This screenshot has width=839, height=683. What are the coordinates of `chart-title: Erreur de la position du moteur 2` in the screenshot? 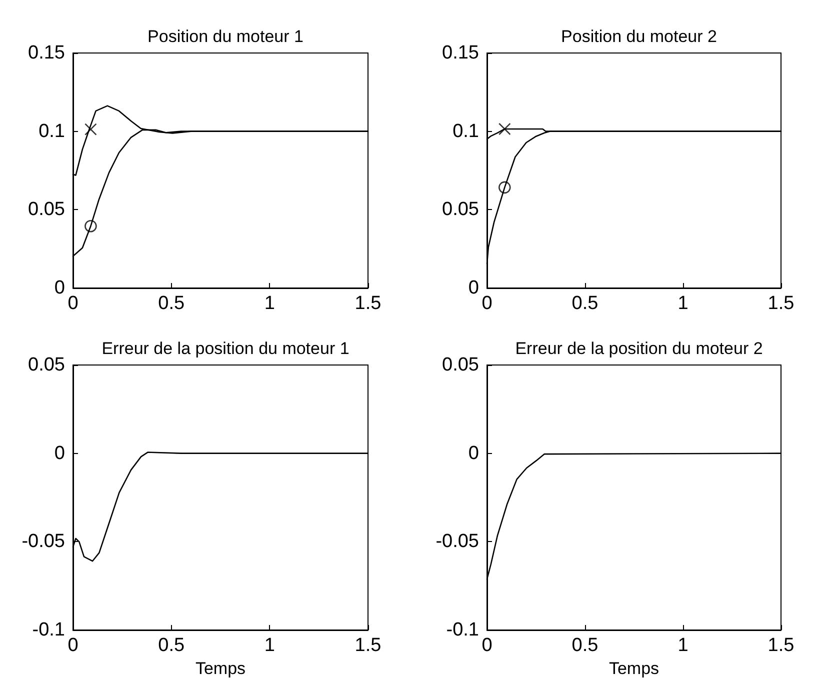 It's located at (639, 348).